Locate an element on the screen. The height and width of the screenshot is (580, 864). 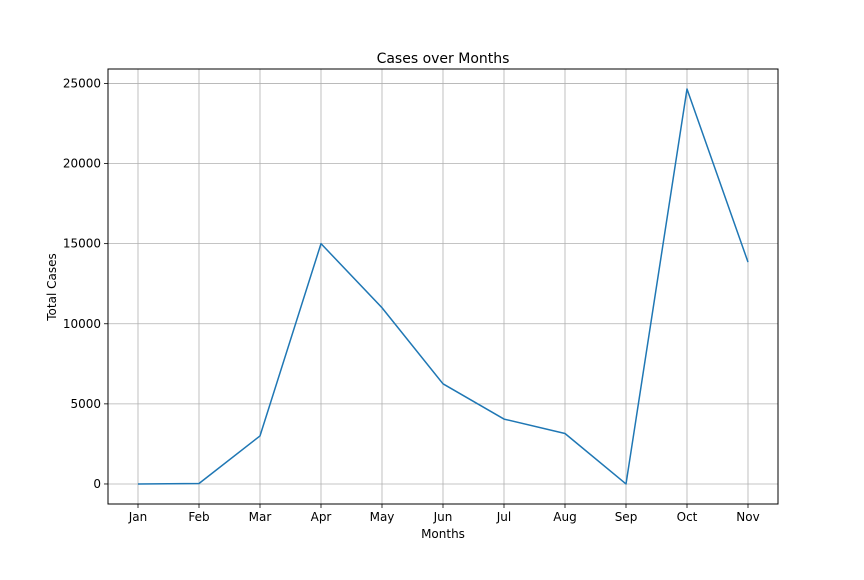
y-tick-label: 25000 is located at coordinates (82, 83).